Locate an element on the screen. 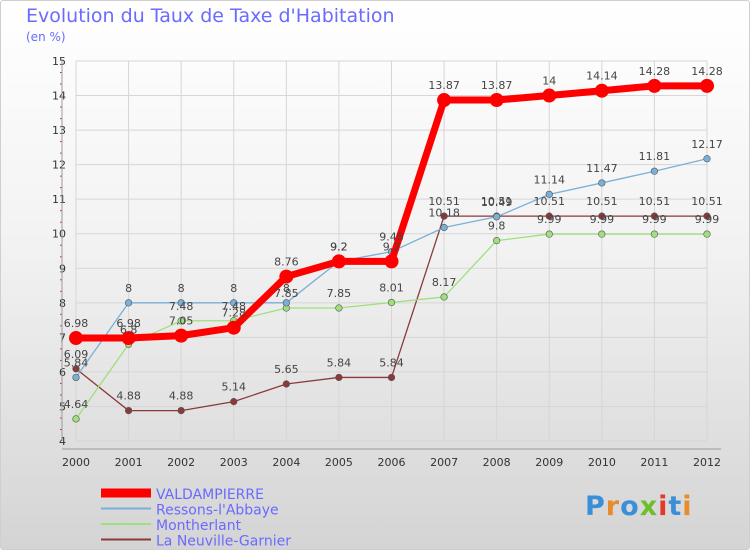 The width and height of the screenshot is (750, 550). data-label-2: 7.85 is located at coordinates (339, 293).